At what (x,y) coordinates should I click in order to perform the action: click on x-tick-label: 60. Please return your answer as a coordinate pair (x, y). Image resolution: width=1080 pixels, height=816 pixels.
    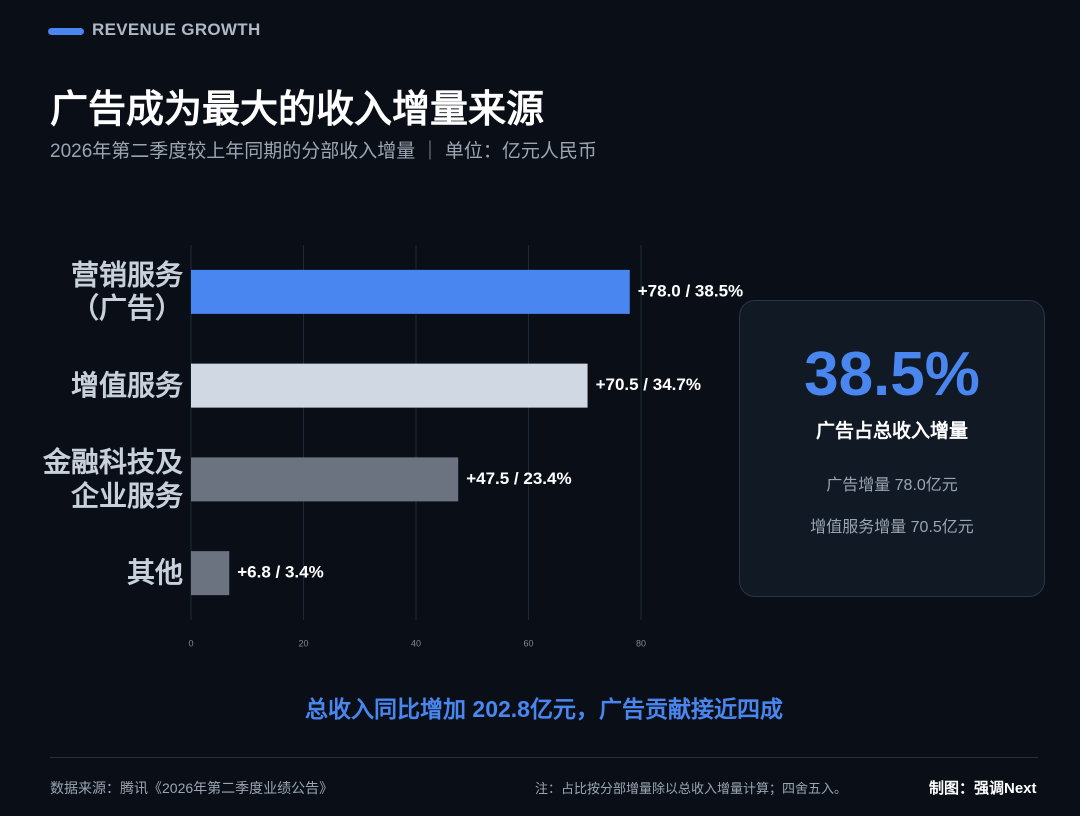
    Looking at the image, I should click on (528, 643).